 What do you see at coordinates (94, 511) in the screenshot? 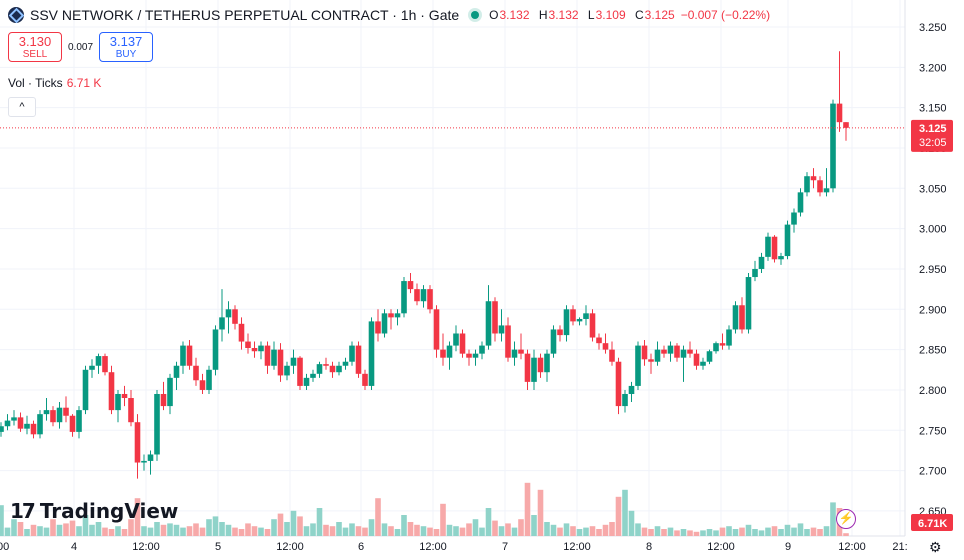
I see `tradingview-logo: 17 TradingView` at bounding box center [94, 511].